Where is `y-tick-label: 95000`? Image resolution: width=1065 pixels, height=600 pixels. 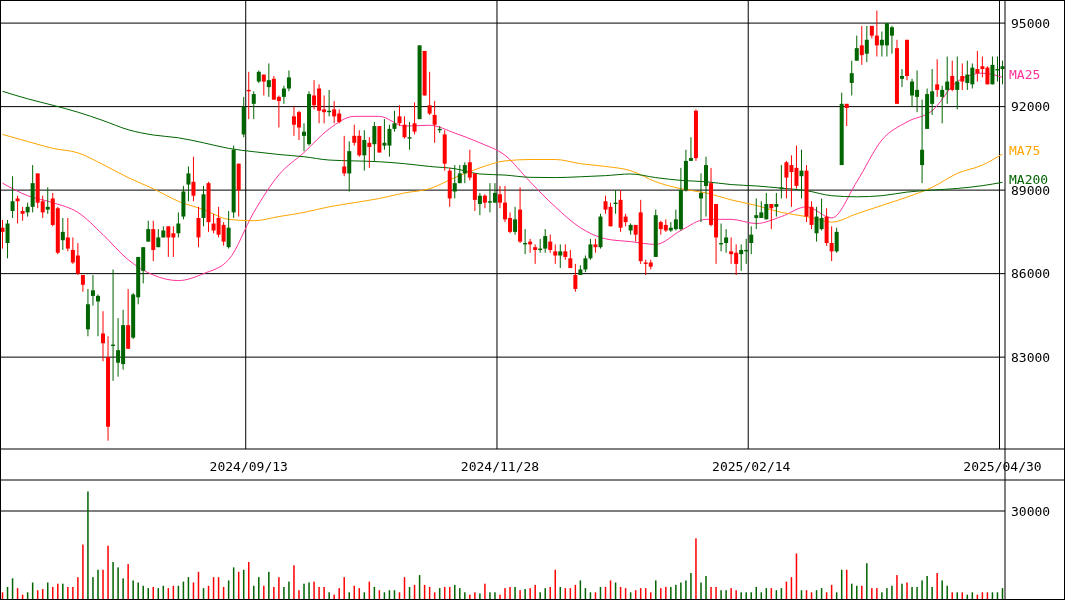
y-tick-label: 95000 is located at coordinates (1031, 23).